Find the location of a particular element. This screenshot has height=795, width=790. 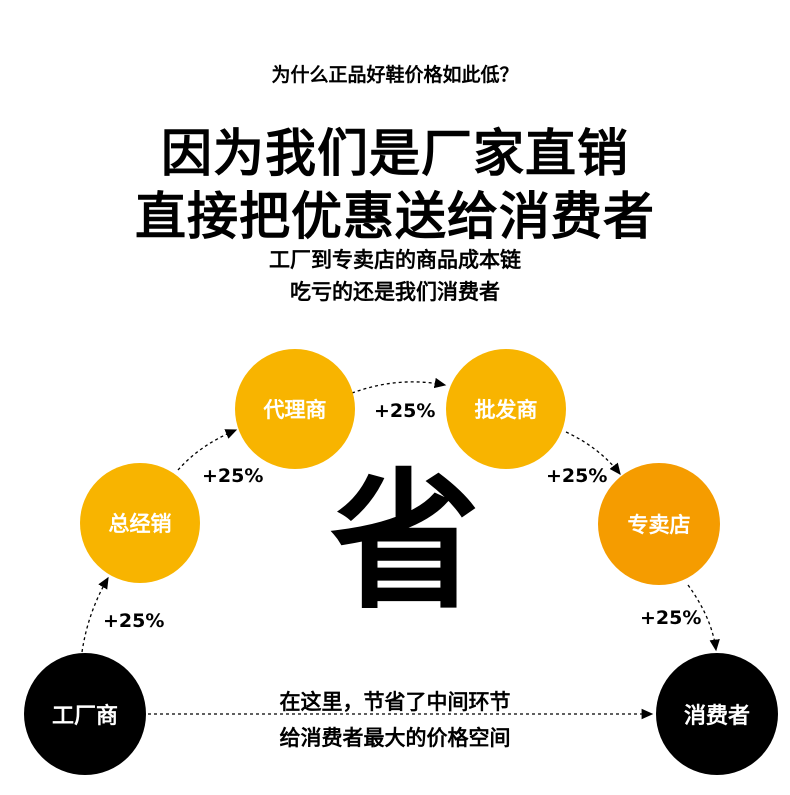

bottom-text-line-2: 给消费者最大的价格空间 is located at coordinates (395, 738).